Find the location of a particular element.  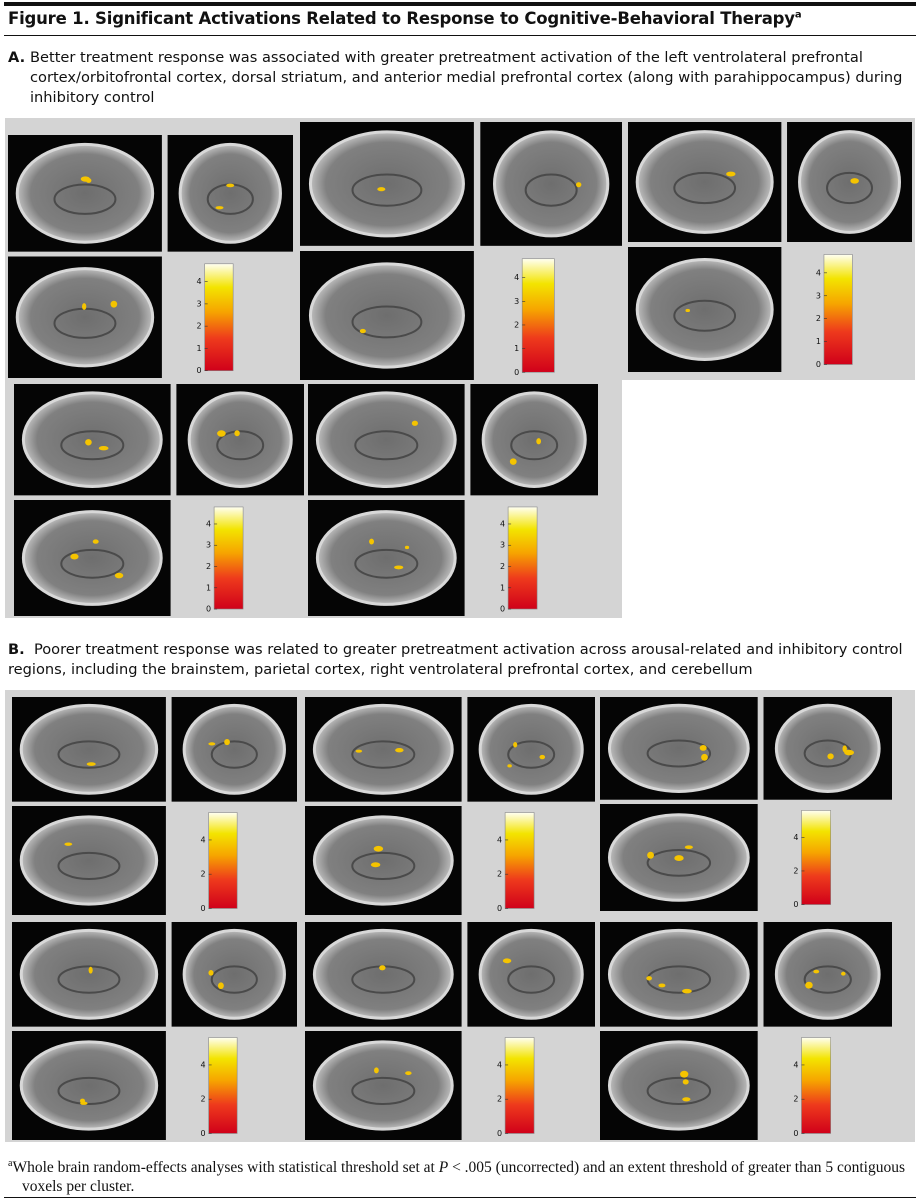

top-rule is located at coordinates (460, 4).